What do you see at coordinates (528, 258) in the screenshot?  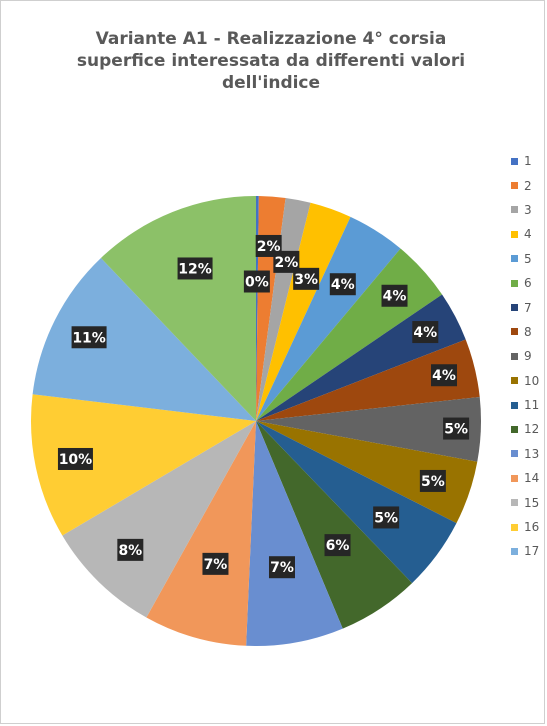 I see `legend-label-5: 5` at bounding box center [528, 258].